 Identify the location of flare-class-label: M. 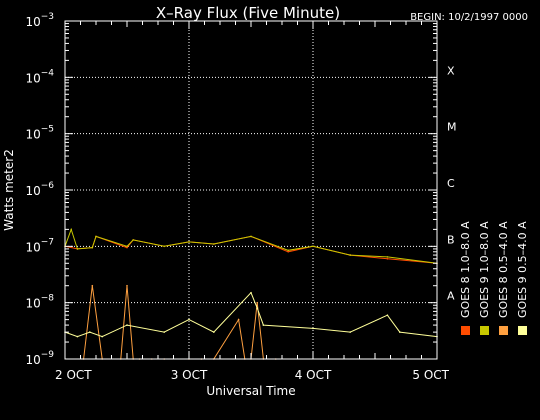
(452, 127).